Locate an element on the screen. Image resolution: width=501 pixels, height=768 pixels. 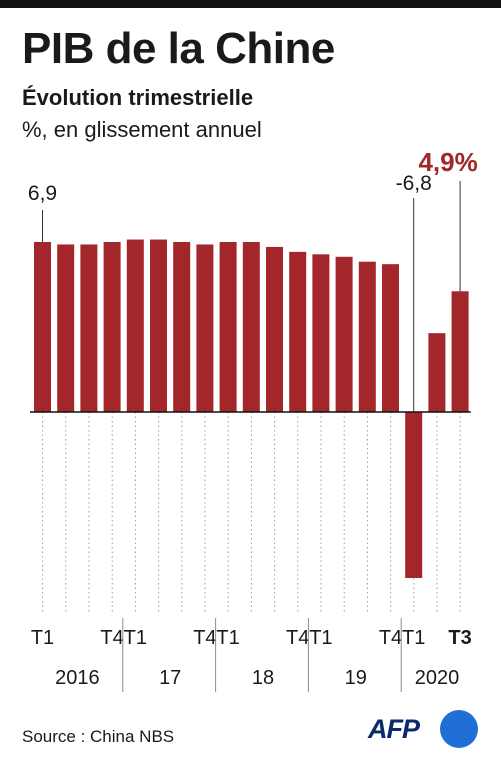
afp-logo-dot is located at coordinates (459, 729).